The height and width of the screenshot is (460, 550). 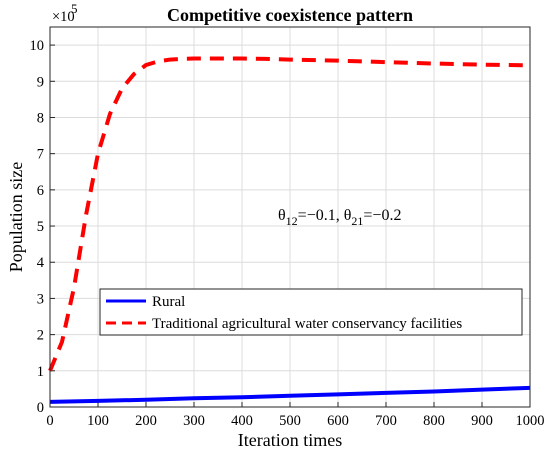 I want to click on y-tick-label: 10, so click(x=37, y=46).